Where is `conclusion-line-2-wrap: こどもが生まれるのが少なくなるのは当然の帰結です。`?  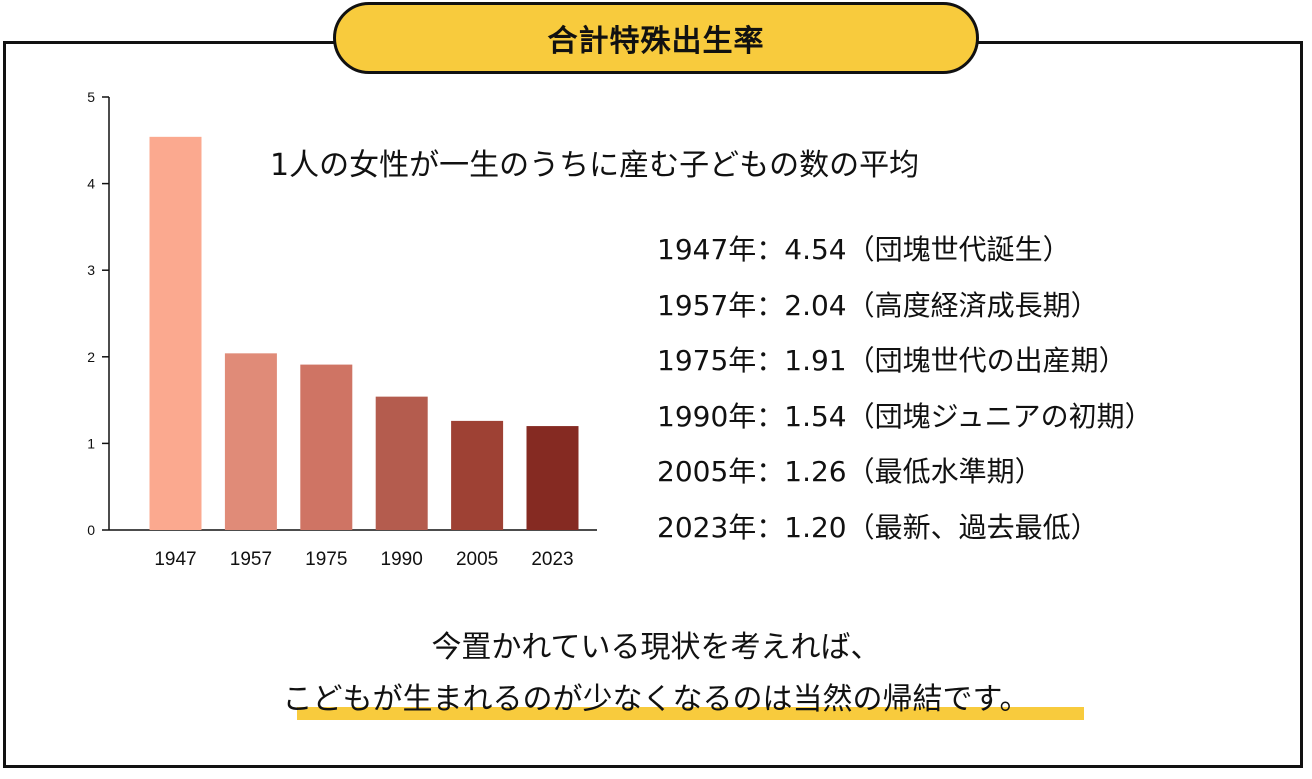
conclusion-line-2-wrap: こどもが生まれるのが少なくなるのは当然の帰結です。 is located at coordinates (683, 700).